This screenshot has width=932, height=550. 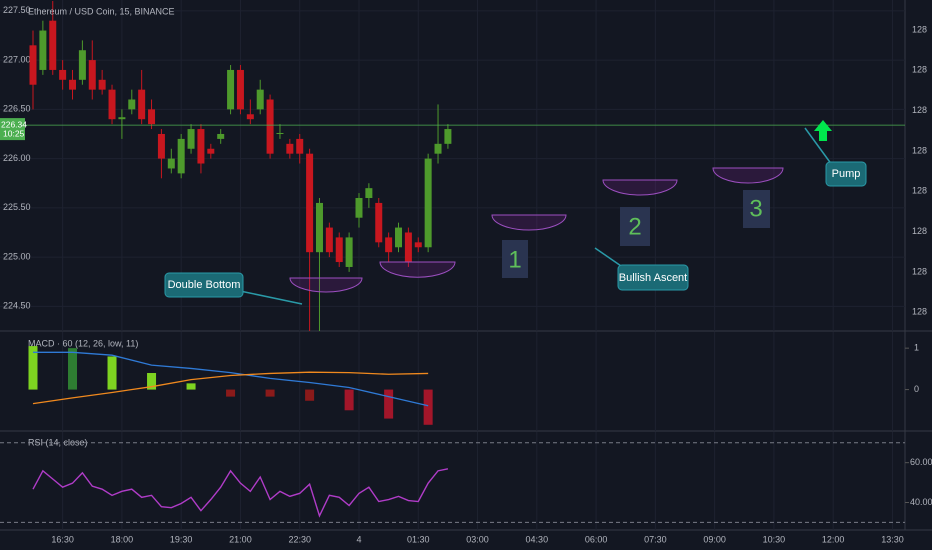 What do you see at coordinates (62, 539) in the screenshot?
I see `x-tick-label: 16:30` at bounding box center [62, 539].